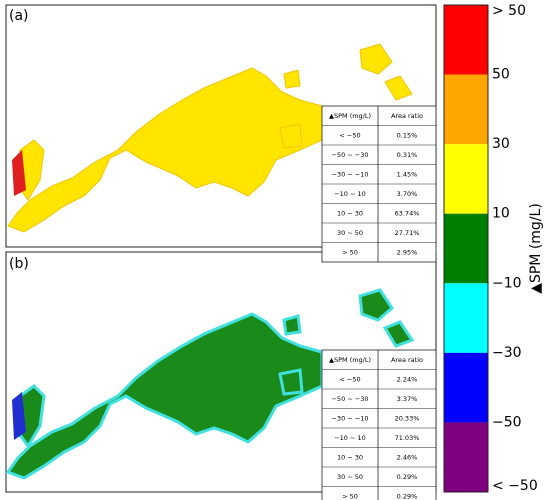 The height and width of the screenshot is (500, 550). Describe the element at coordinates (407, 399) in the screenshot. I see `table-cell: 3.37%` at that location.